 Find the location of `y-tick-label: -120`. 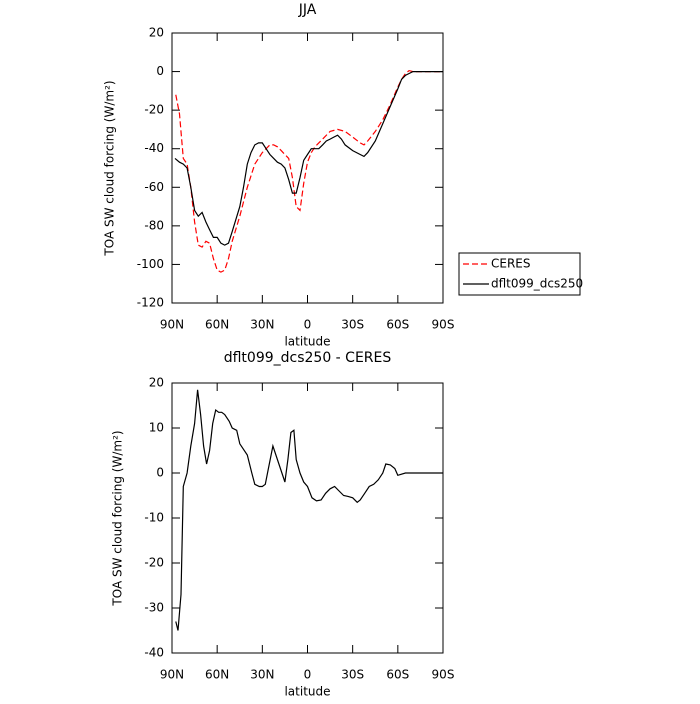

y-tick-label: -120 is located at coordinates (150, 303).